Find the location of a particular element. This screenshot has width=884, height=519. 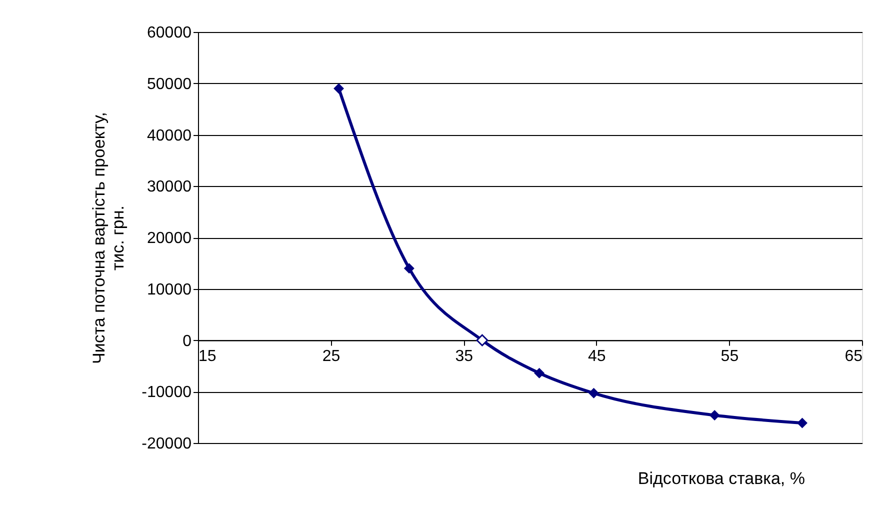

y-tick-label: 40000 is located at coordinates (169, 135).